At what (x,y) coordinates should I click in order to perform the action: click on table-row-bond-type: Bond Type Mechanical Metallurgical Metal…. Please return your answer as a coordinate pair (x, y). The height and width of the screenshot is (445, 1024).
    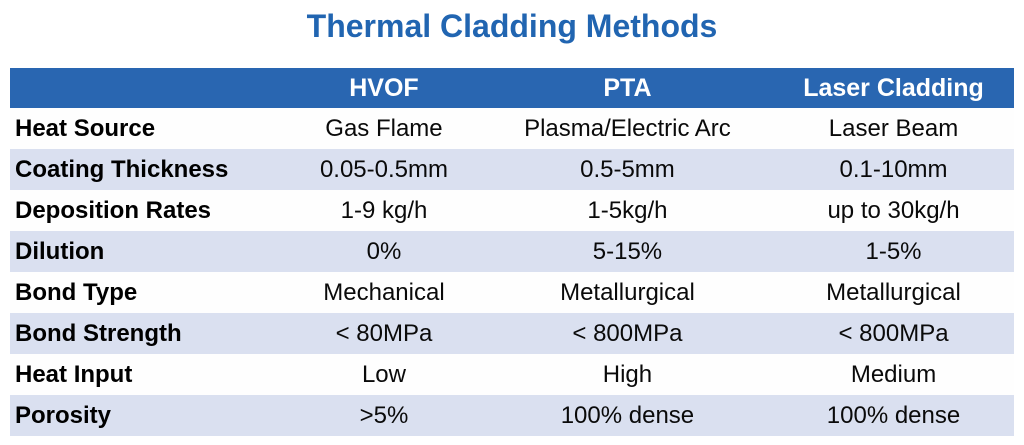
    Looking at the image, I should click on (512, 292).